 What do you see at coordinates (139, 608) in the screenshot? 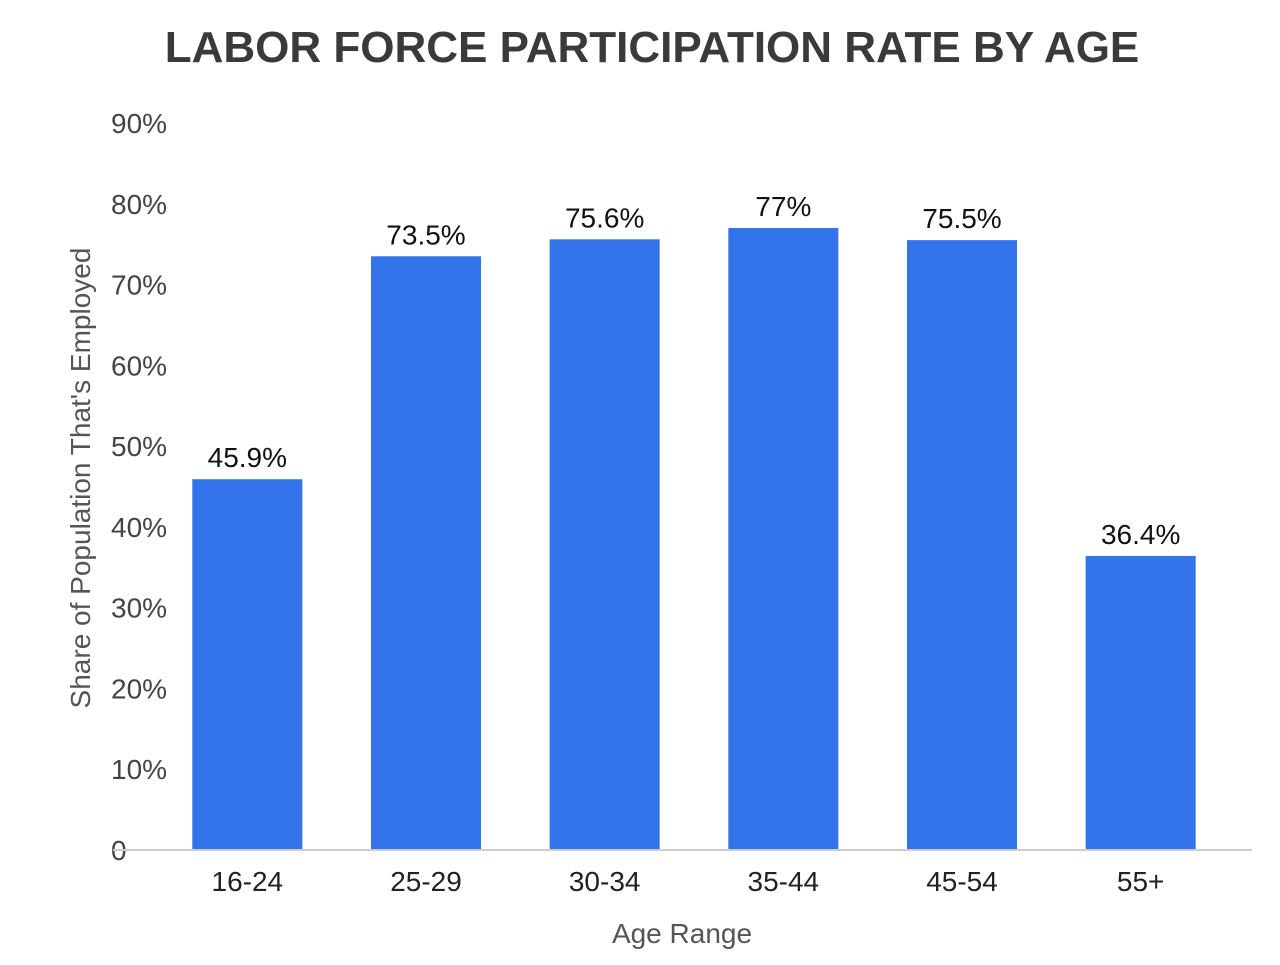
I see `y-tick-label: 30%` at bounding box center [139, 608].